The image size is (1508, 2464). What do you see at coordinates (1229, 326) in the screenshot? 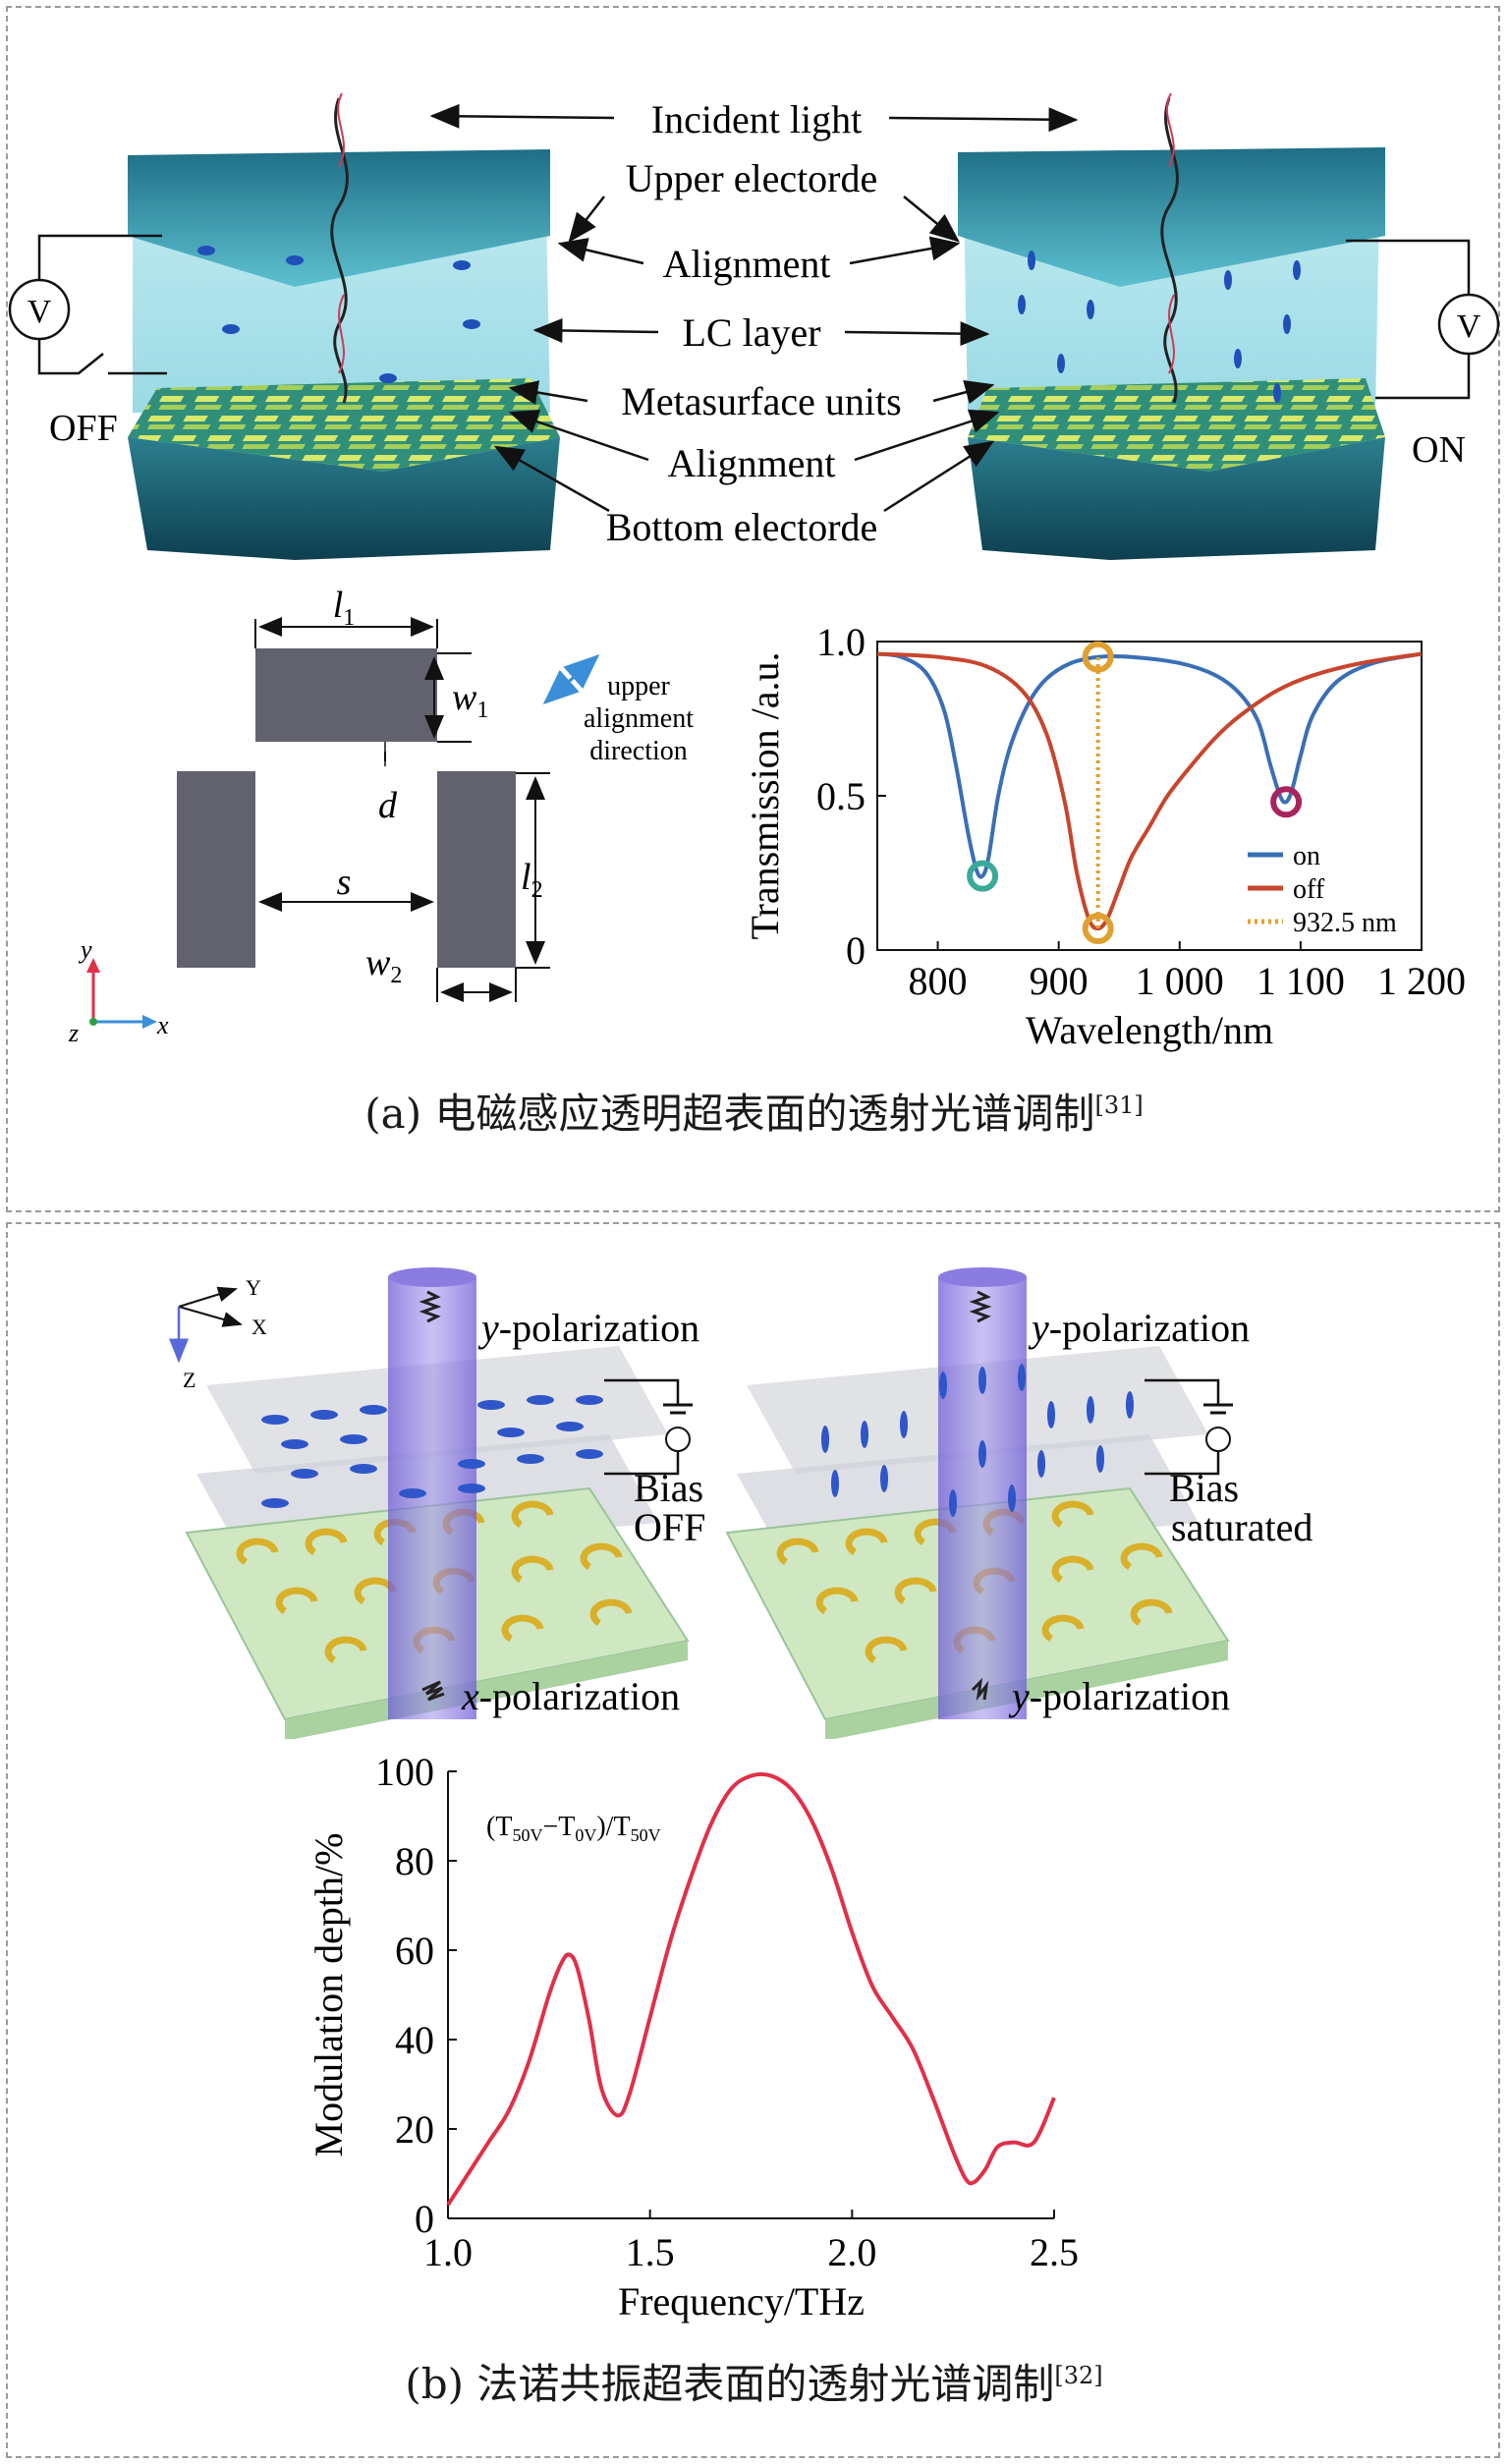
I see `lc-cell-on: V ON` at bounding box center [1229, 326].